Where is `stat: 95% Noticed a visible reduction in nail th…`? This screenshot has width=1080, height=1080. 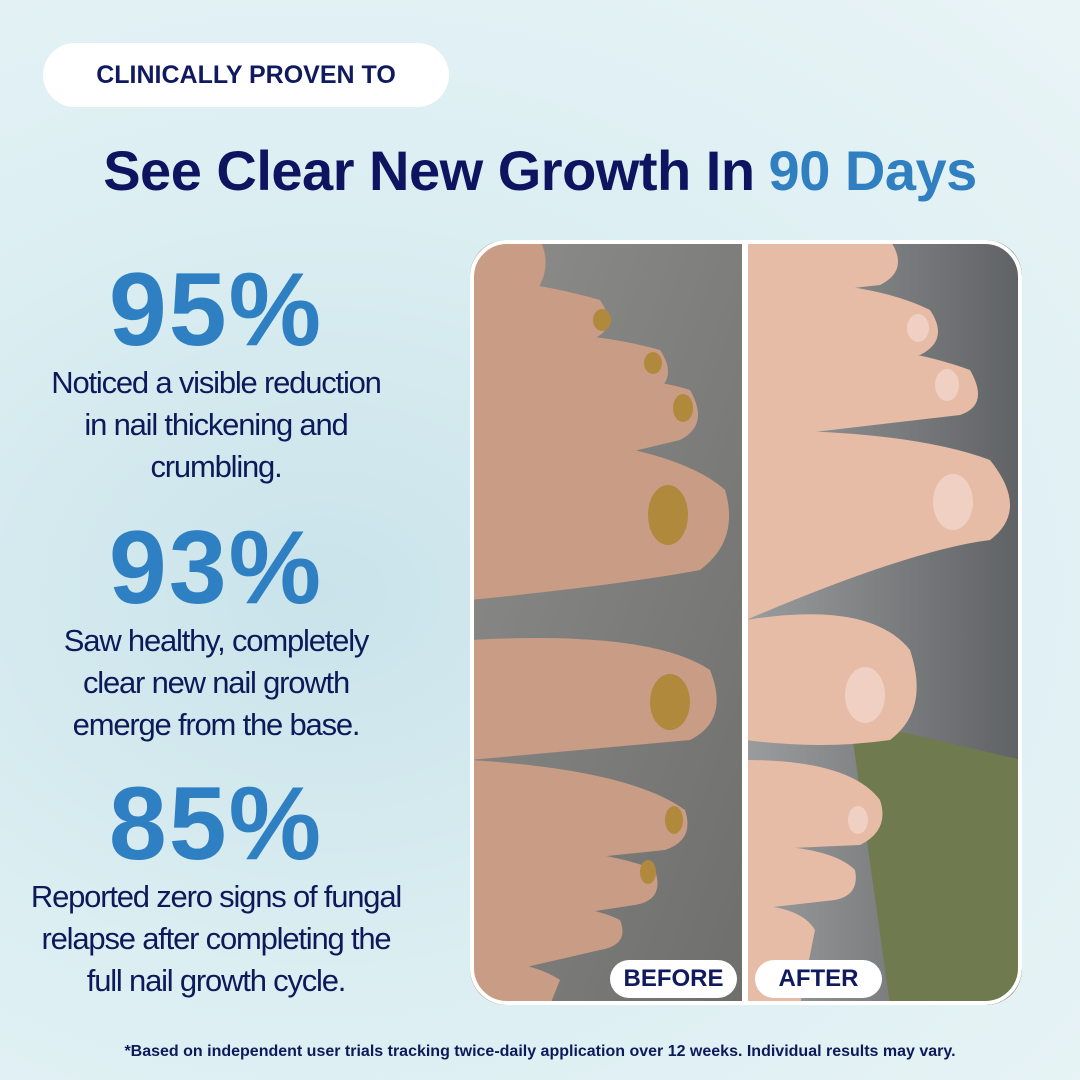 stat: 95% Noticed a visible reduction in nail th… is located at coordinates (216, 373).